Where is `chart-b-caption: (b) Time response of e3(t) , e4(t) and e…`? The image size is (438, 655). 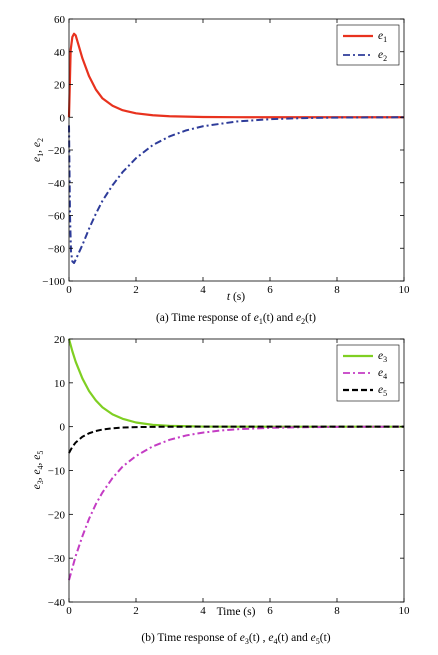 chart-b-caption: (b) Time response of e3(t) , e4(t) and e… is located at coordinates (235, 639).